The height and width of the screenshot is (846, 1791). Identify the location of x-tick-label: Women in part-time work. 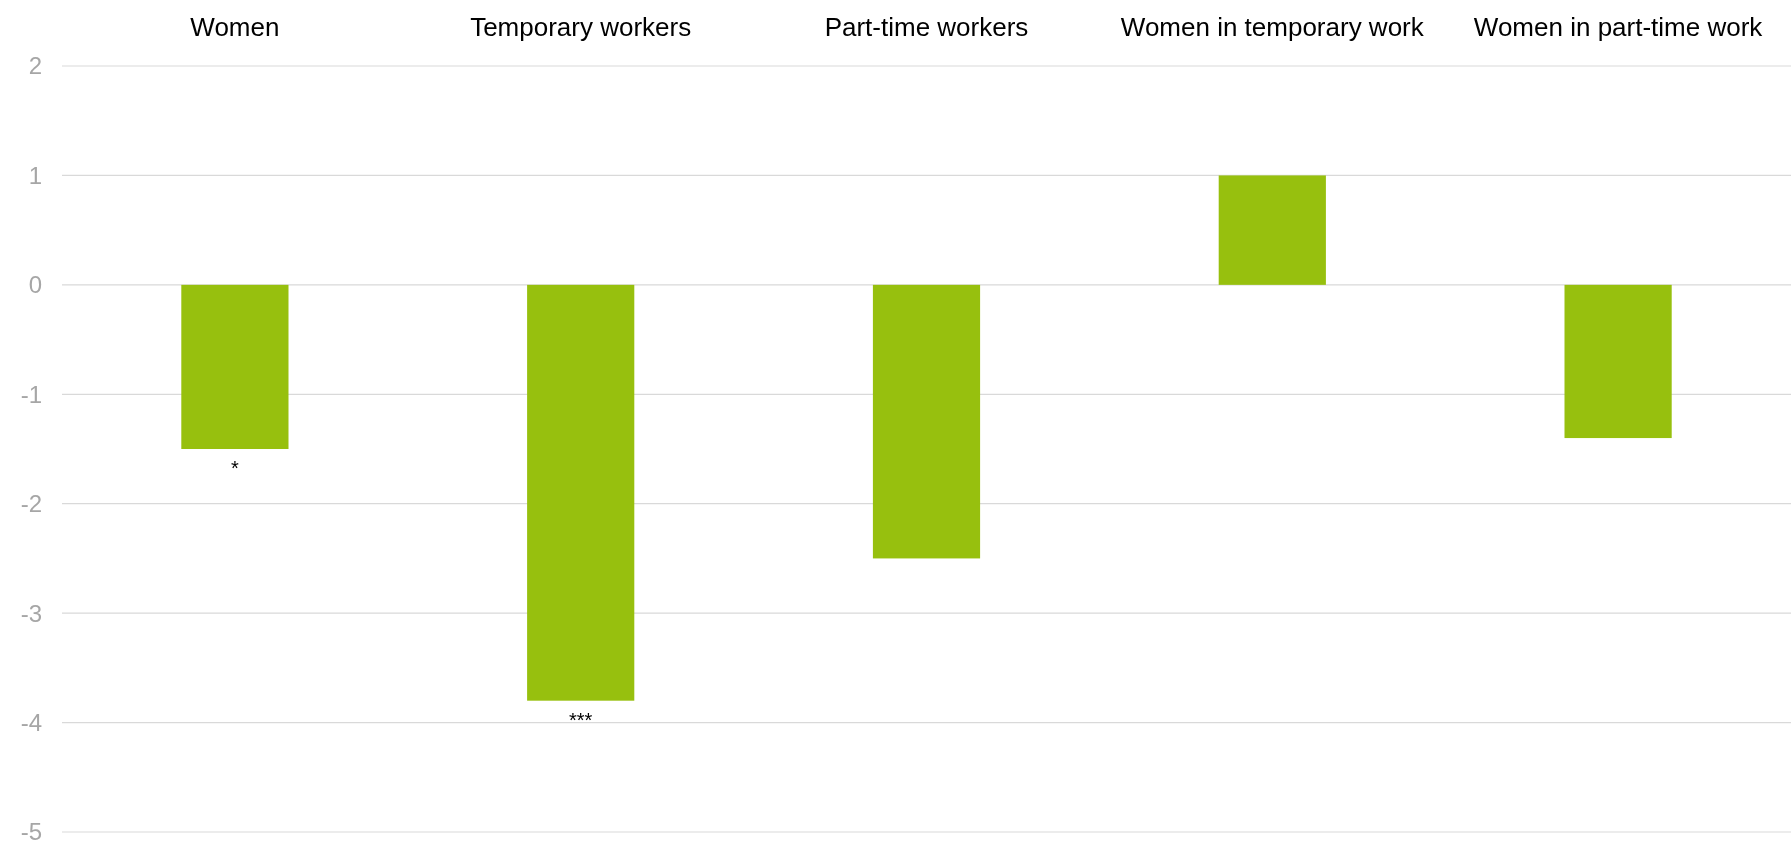
(1618, 27).